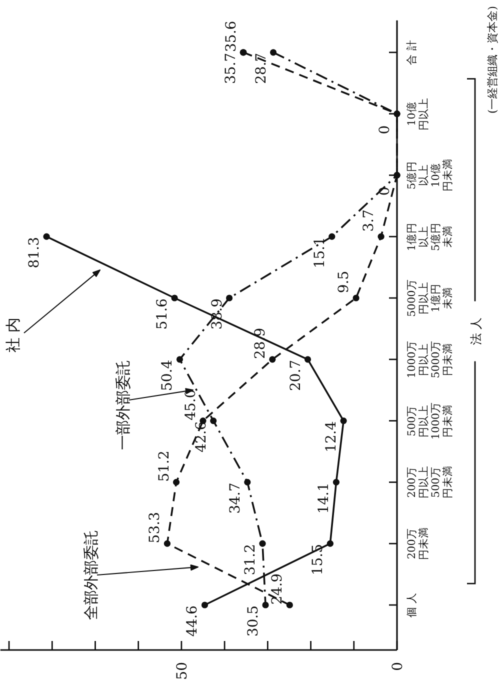 This screenshot has height=690, width=503. What do you see at coordinates (320, 252) in the screenshot?
I see `data-label: 15.1` at bounding box center [320, 252].